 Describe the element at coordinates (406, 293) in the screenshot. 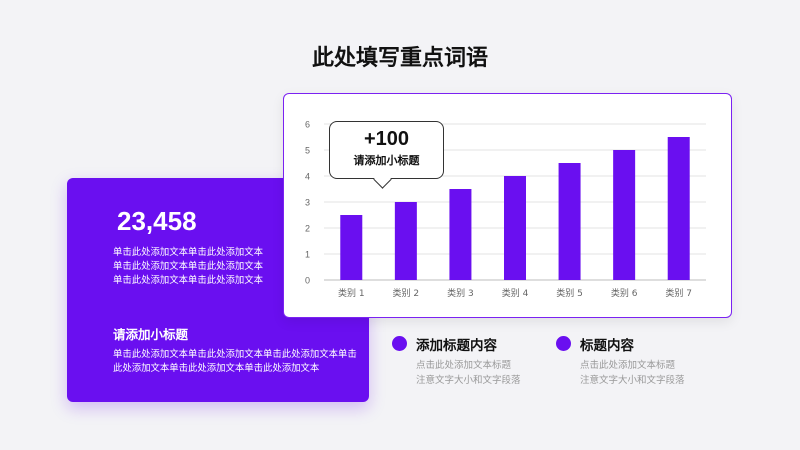

I see `x-tick-label: 类别 2` at that location.